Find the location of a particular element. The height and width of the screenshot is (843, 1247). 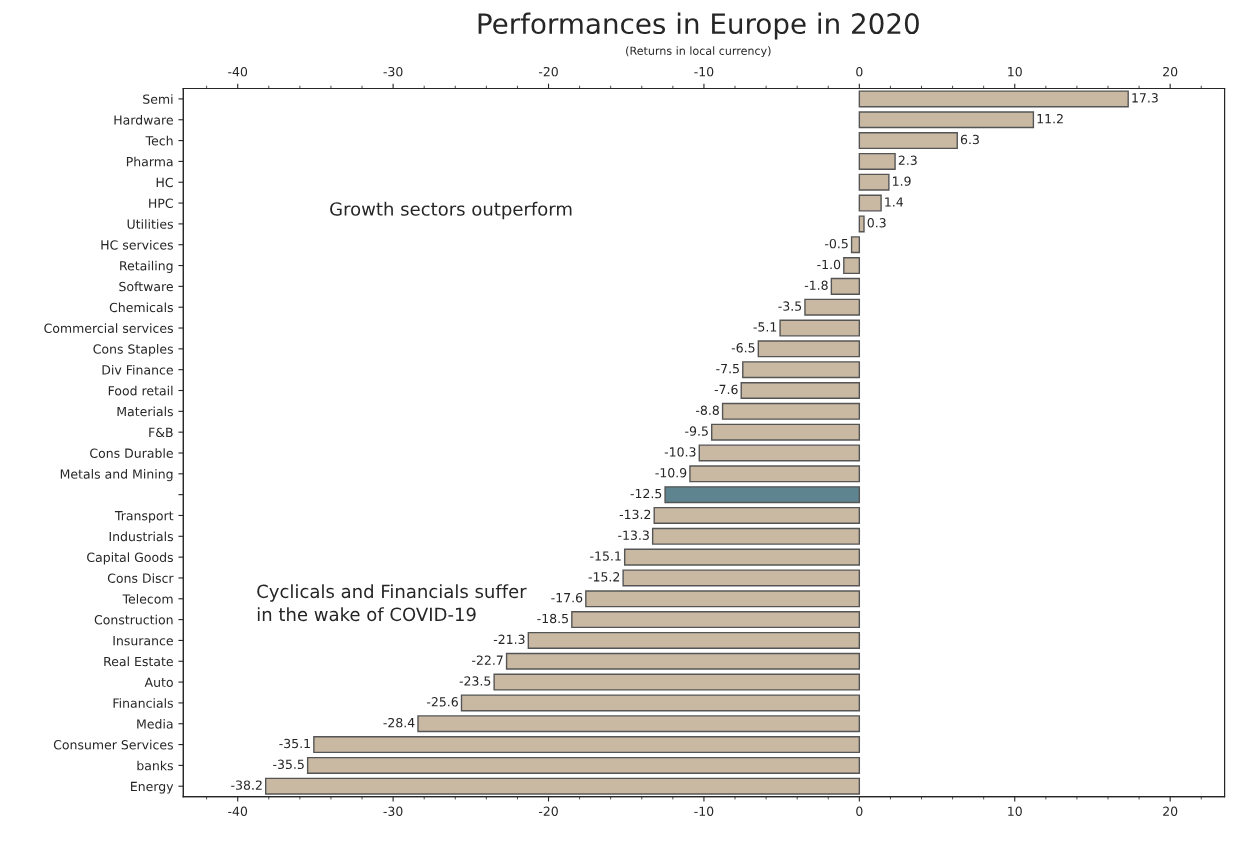

x-tick-label: -40 is located at coordinates (238, 811).